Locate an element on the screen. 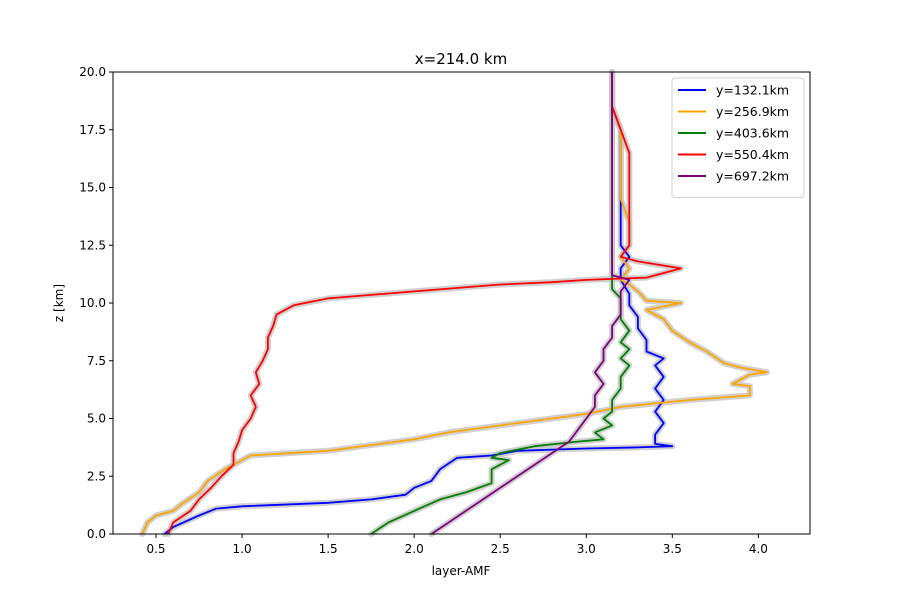  y-tick-label: 2.5 is located at coordinates (96, 476).